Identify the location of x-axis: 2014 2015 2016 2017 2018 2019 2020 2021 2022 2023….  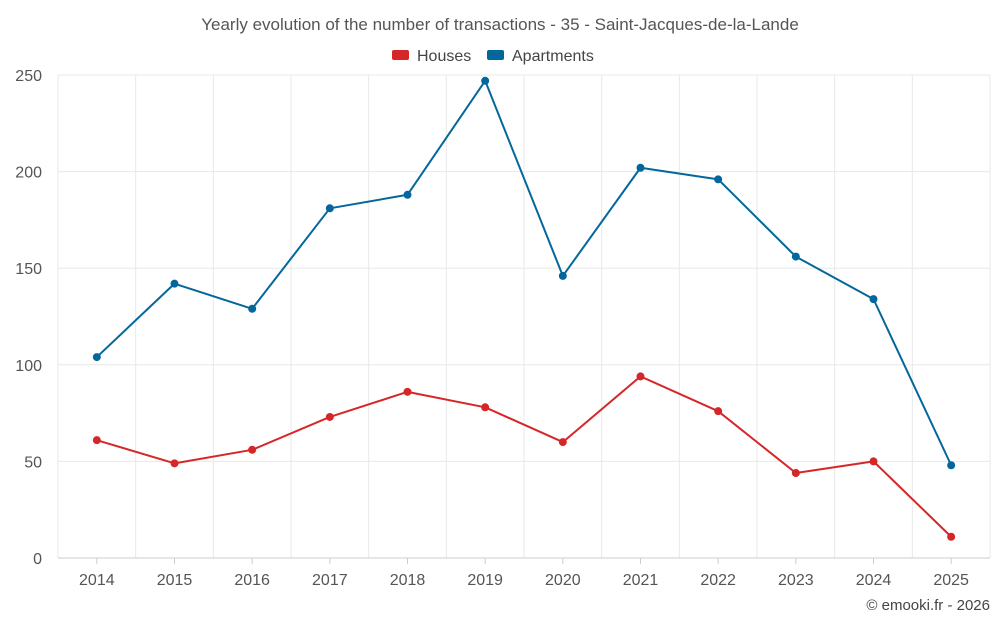
(524, 573).